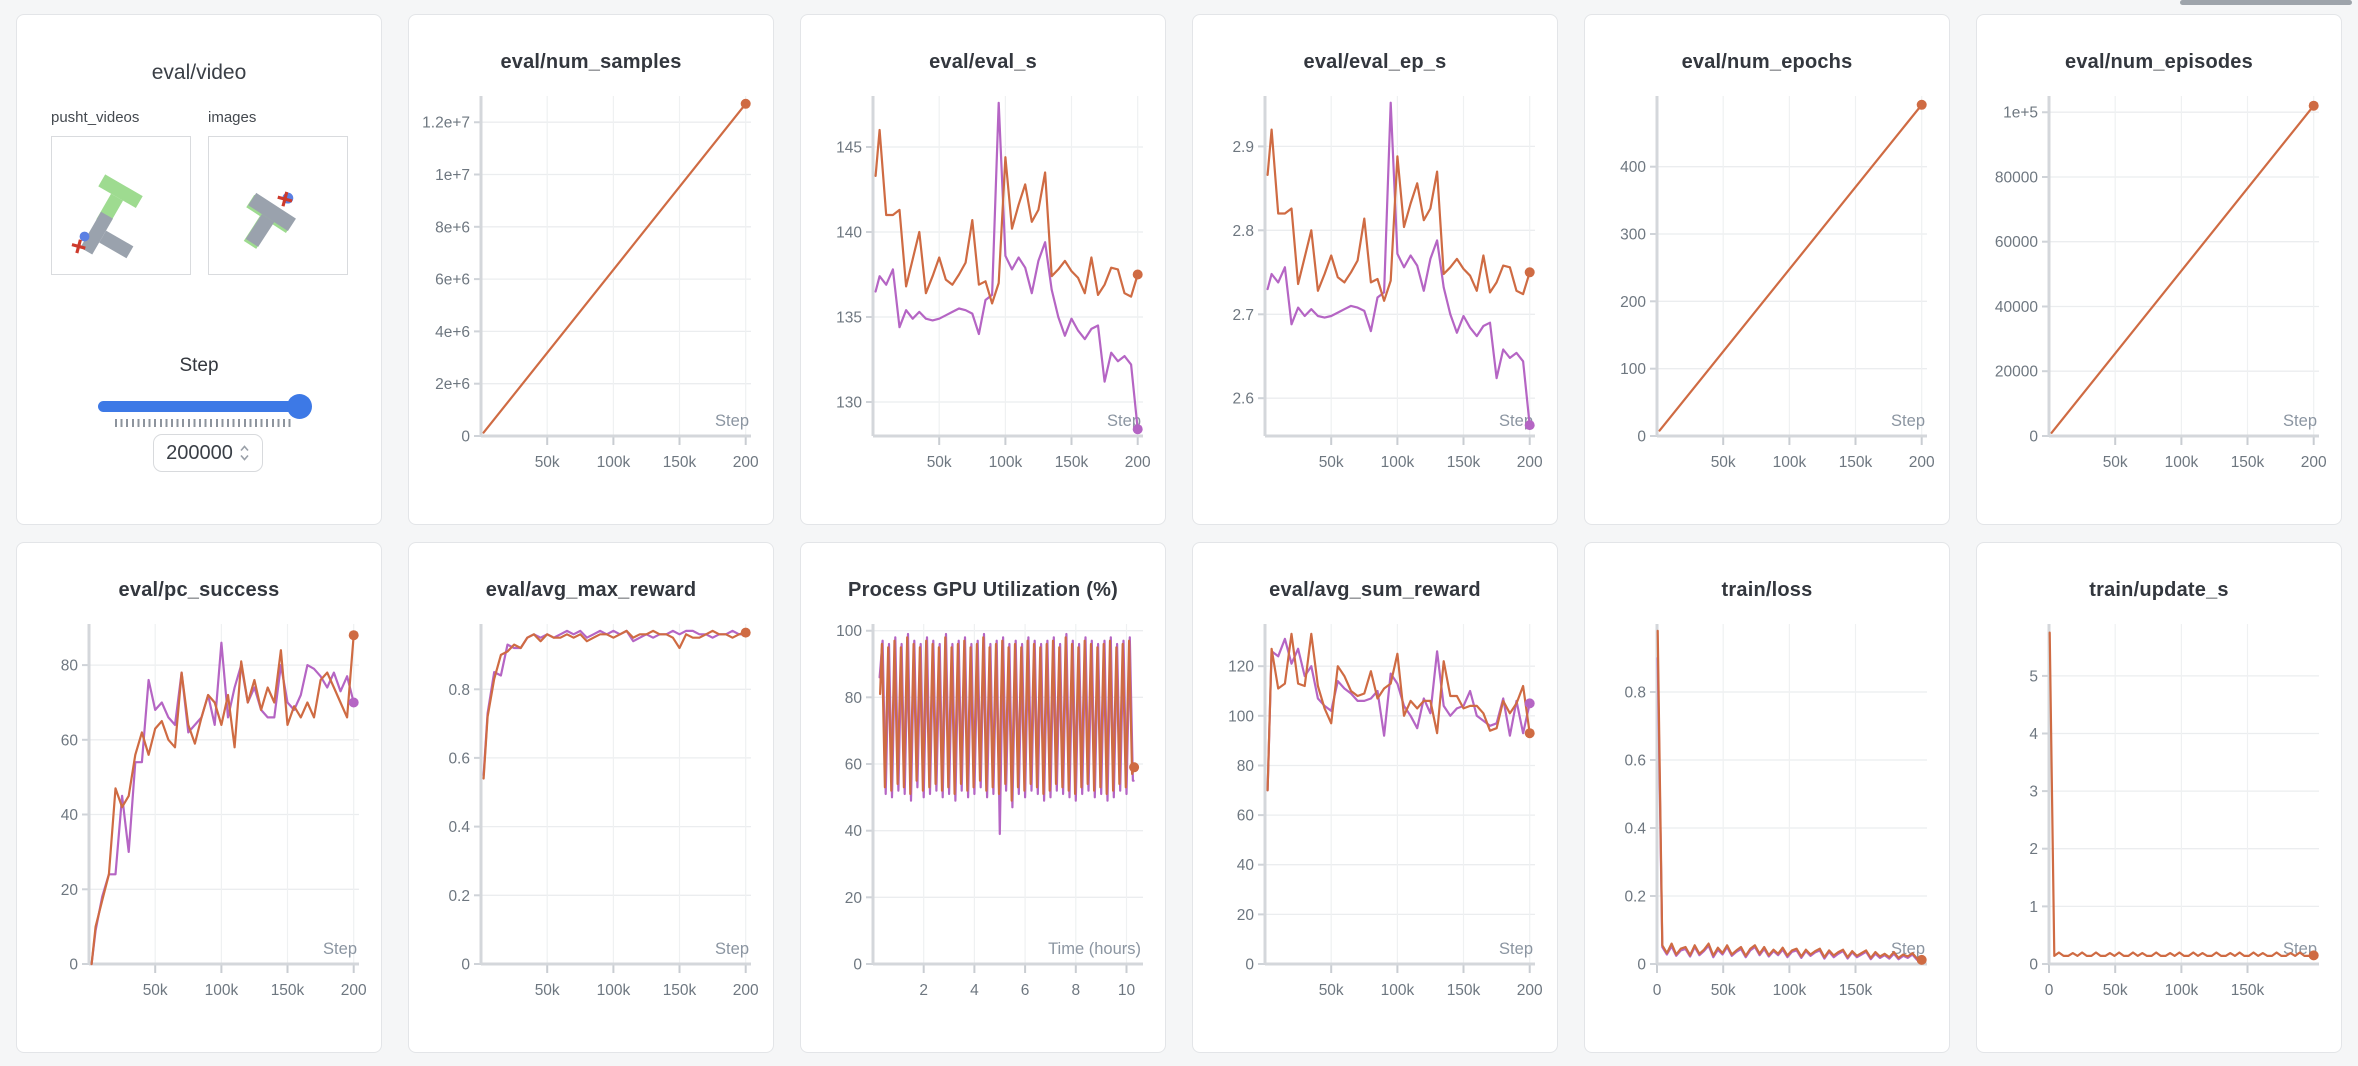 Image resolution: width=2358 pixels, height=1066 pixels. What do you see at coordinates (1246, 816) in the screenshot?
I see `svg-text: 60` at bounding box center [1246, 816].